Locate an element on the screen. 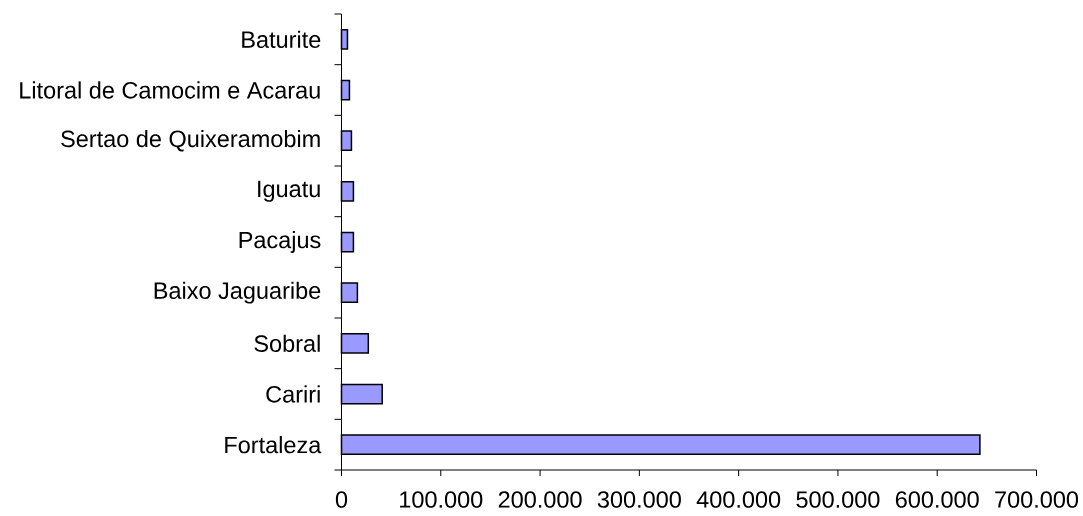  x-tick-label: 500.000 is located at coordinates (838, 499).